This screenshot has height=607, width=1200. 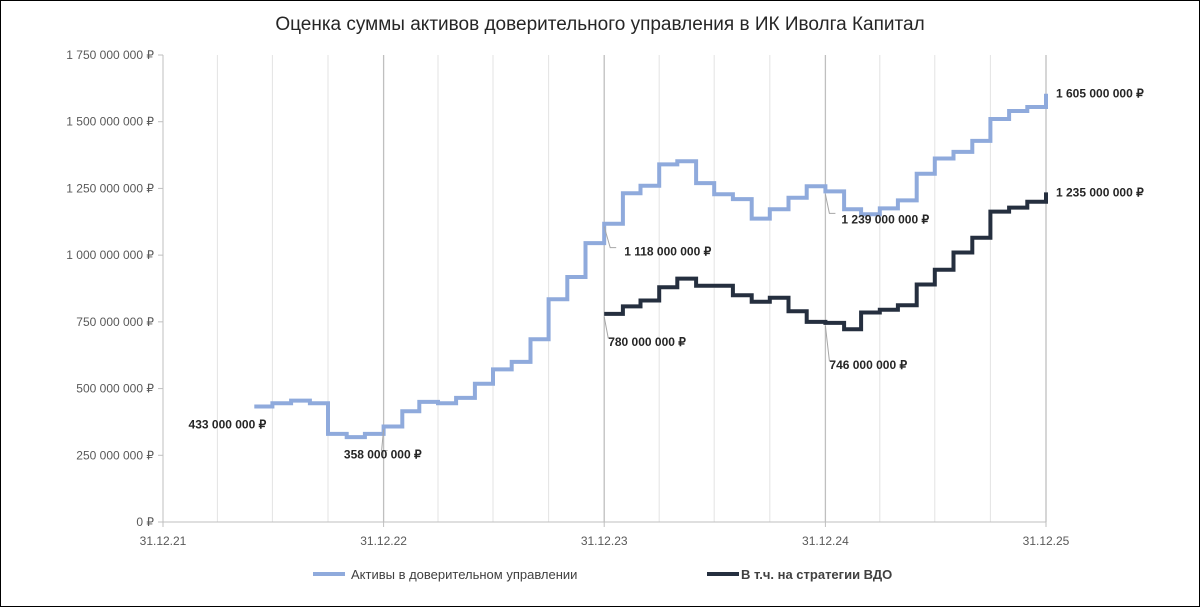 What do you see at coordinates (110, 188) in the screenshot?
I see `y-tick-label: 1 250 000 000 ₽` at bounding box center [110, 188].